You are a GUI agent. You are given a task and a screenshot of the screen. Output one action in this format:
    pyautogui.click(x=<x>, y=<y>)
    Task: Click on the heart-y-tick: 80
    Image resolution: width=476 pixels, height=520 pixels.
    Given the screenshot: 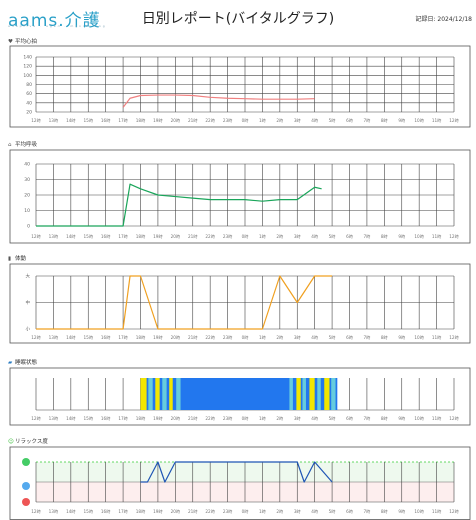 What is the action you would take?
    pyautogui.click(x=29, y=85)
    